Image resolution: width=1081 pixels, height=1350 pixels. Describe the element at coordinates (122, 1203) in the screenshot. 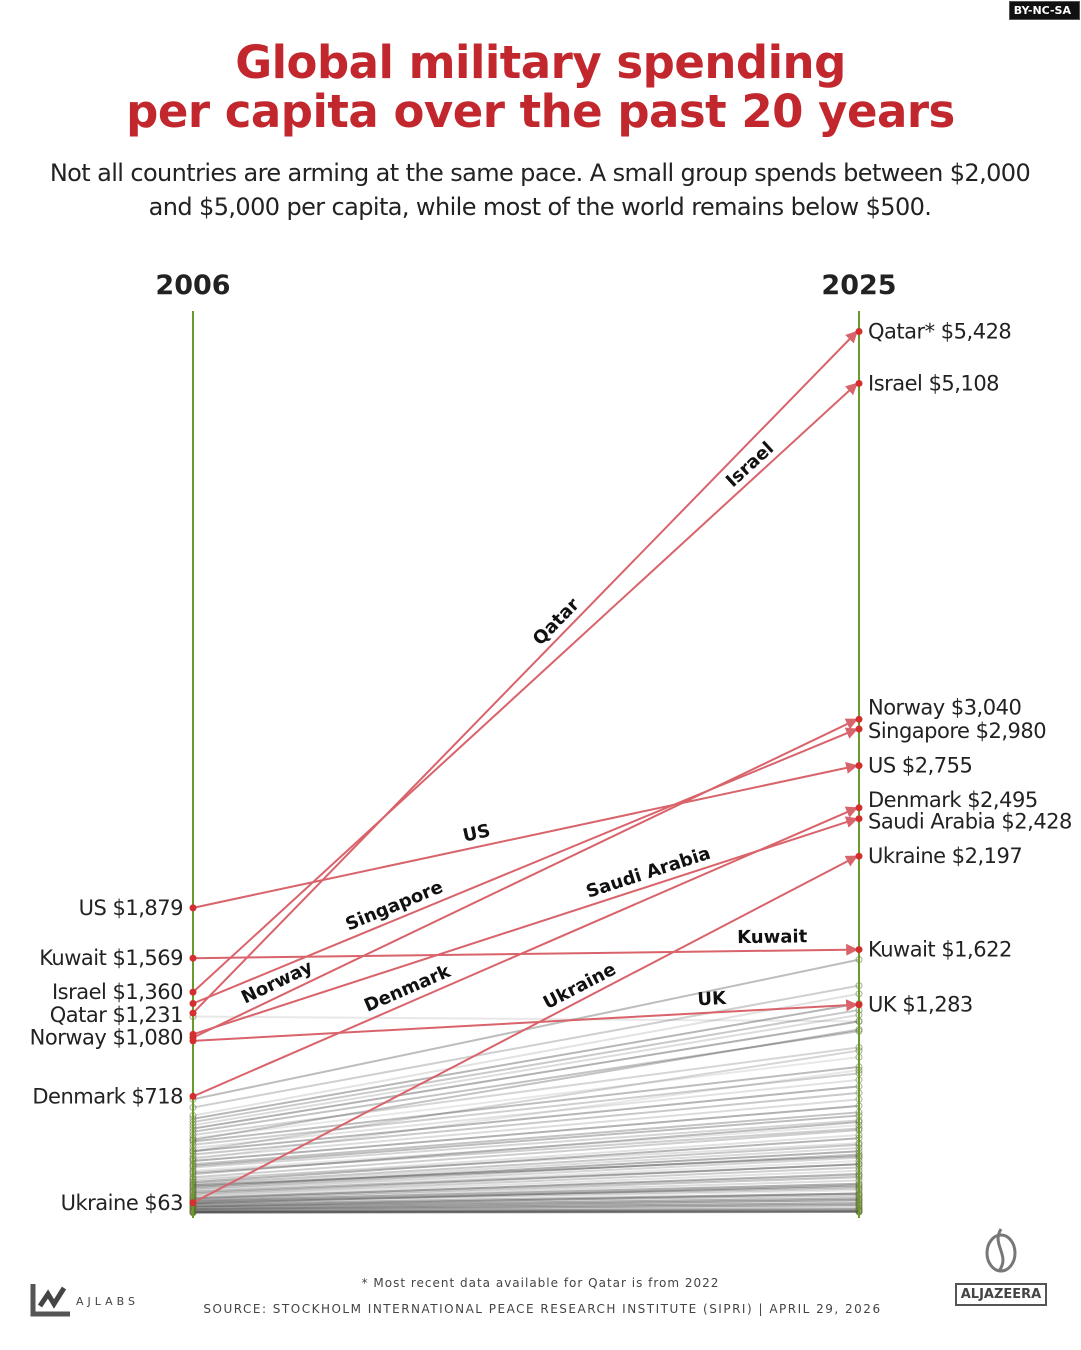

I see `value-label-2006: Ukraine $63` at that location.